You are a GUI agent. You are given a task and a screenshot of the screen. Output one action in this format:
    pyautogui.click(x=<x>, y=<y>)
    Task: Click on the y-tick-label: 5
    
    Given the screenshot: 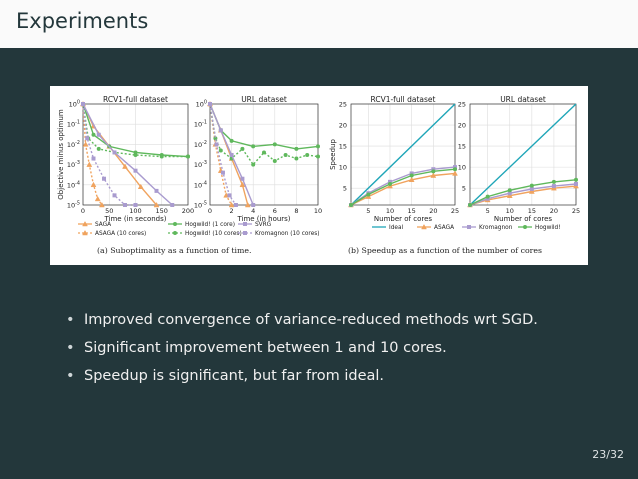 What is the action you would take?
    pyautogui.click(x=345, y=189)
    